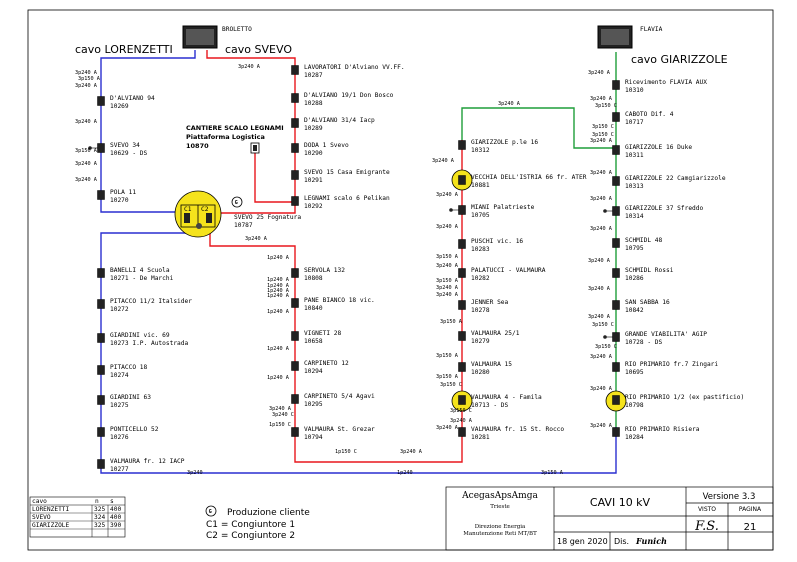 Image resolution: width=797 pixels, height=562 pixels. What do you see at coordinates (134, 429) in the screenshot?
I see `station-name: PONTICELLO 52` at bounding box center [134, 429].